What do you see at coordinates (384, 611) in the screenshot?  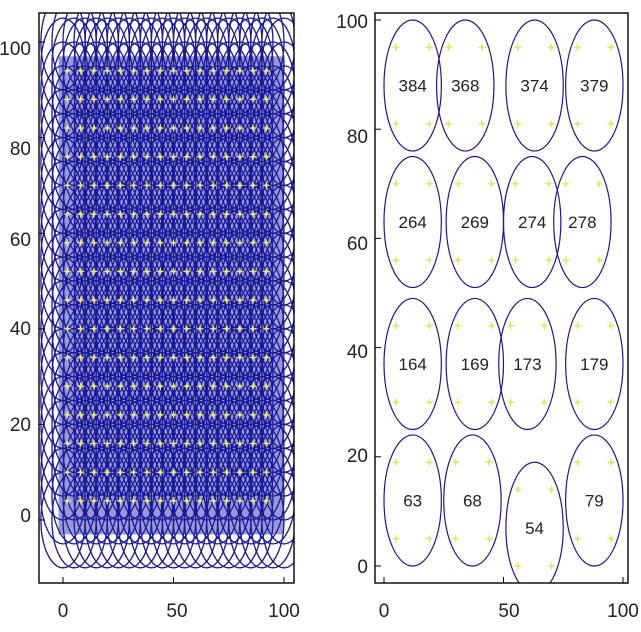 I see `right-xtick-label: 0` at bounding box center [384, 611].